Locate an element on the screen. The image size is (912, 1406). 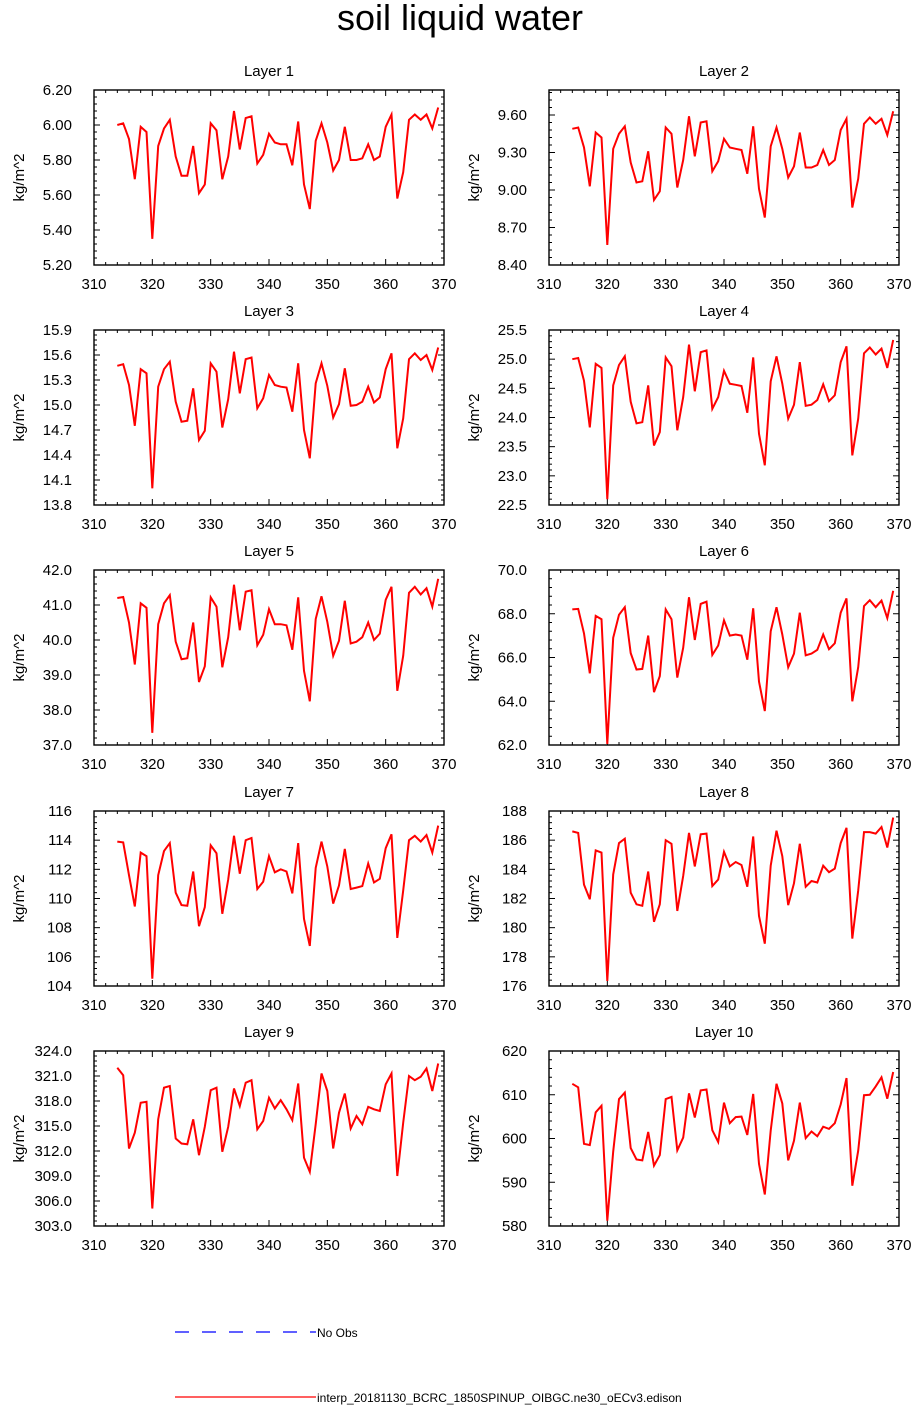
y-tick-label: 112 is located at coordinates (60, 869).